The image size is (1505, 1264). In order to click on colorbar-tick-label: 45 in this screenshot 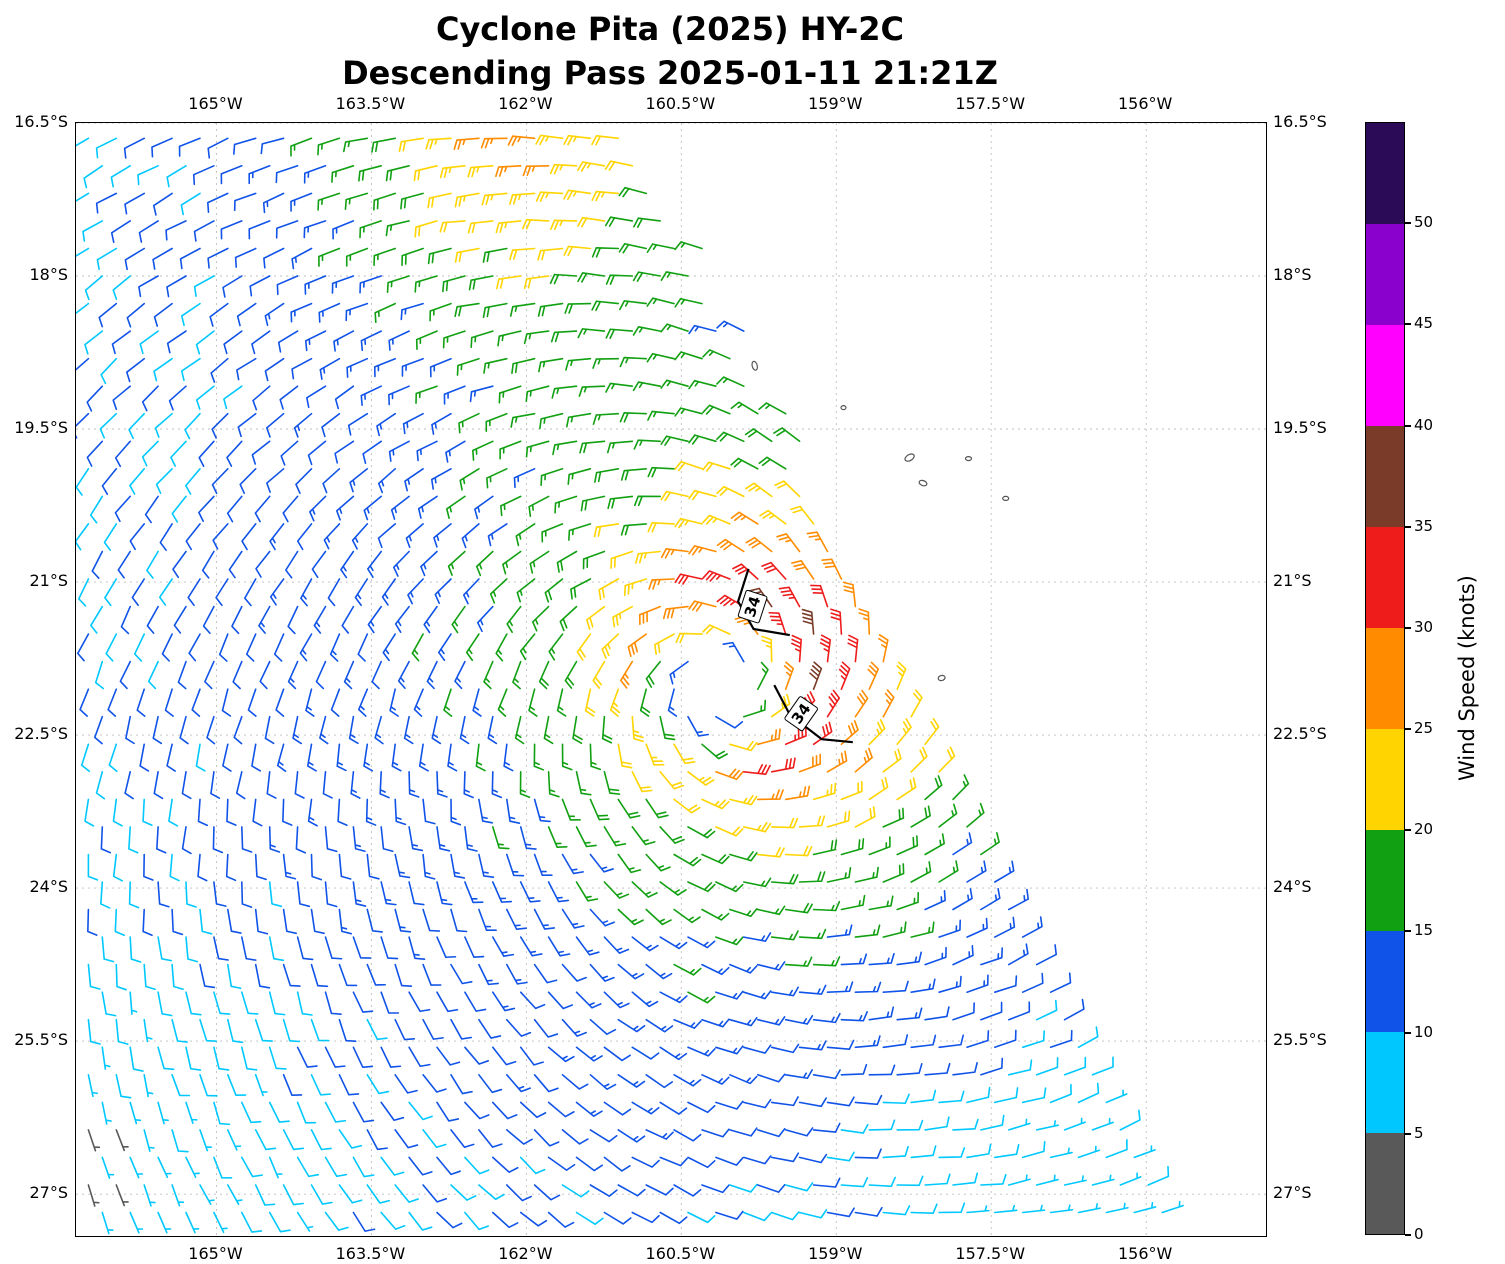, I will do `click(1424, 323)`.